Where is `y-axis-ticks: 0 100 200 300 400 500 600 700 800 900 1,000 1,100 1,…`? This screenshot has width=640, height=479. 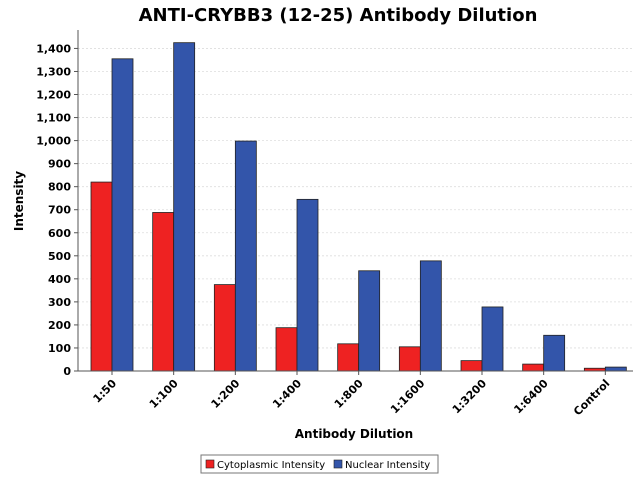
y-axis-ticks: 0 100 200 300 400 500 600 700 800 900 1,000 1,100 1,… is located at coordinates (57, 210).